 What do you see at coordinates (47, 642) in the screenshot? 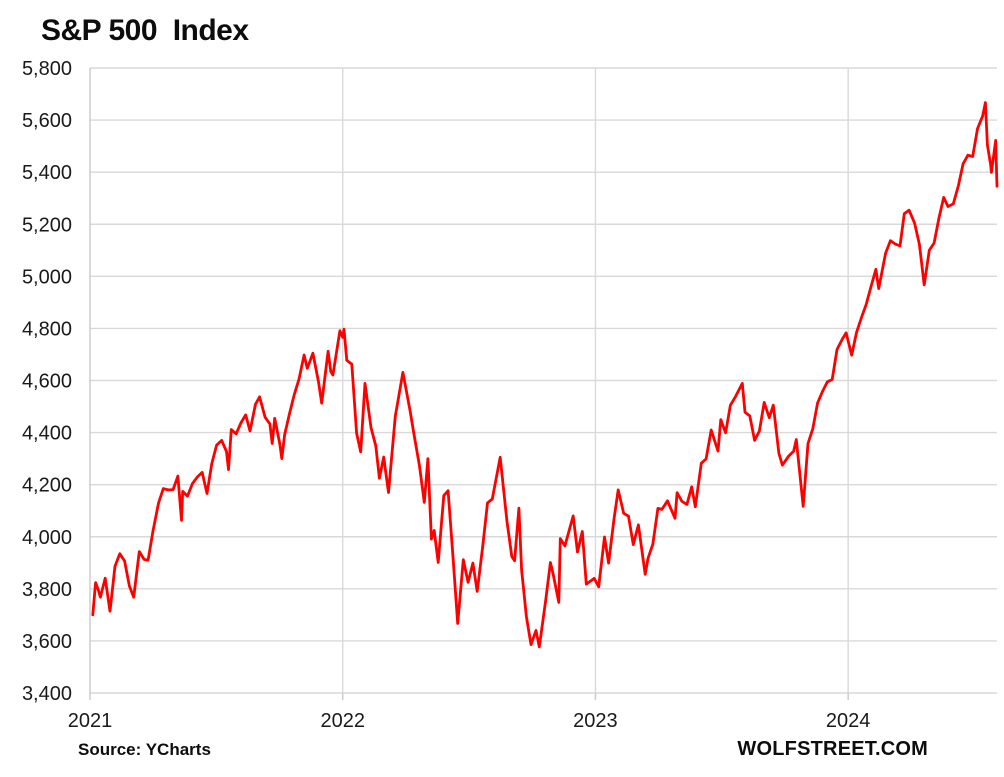
I see `y-tick-label: 3,600` at bounding box center [47, 642].